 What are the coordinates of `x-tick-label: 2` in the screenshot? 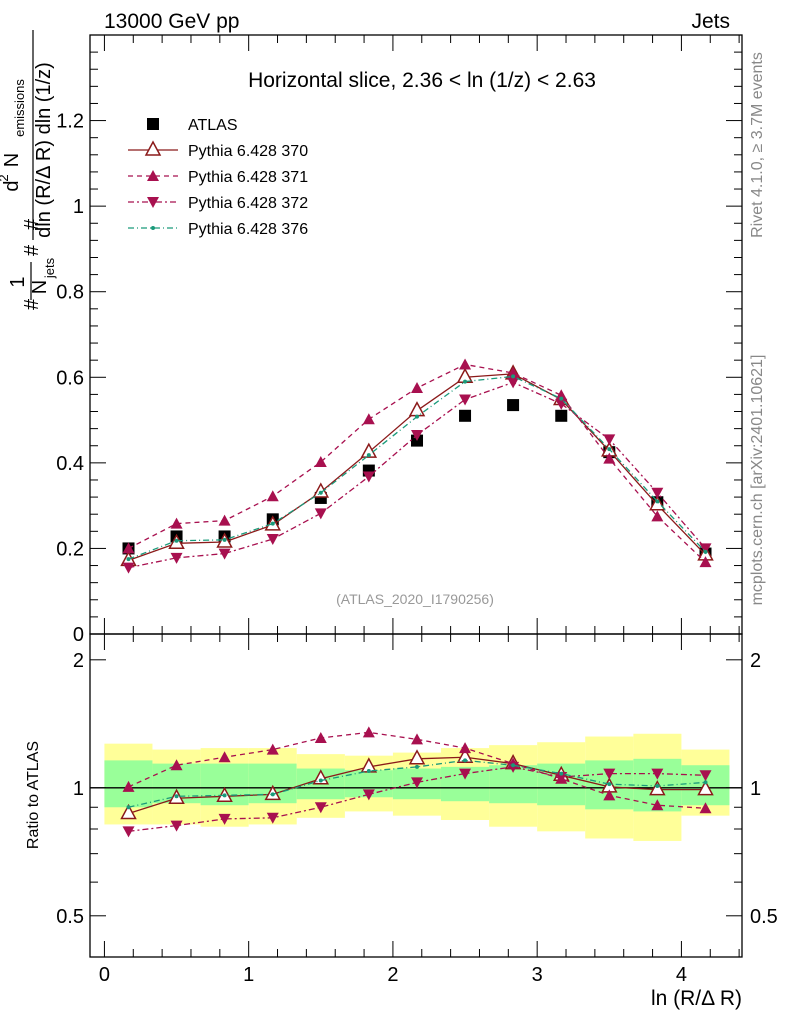 It's located at (392, 975).